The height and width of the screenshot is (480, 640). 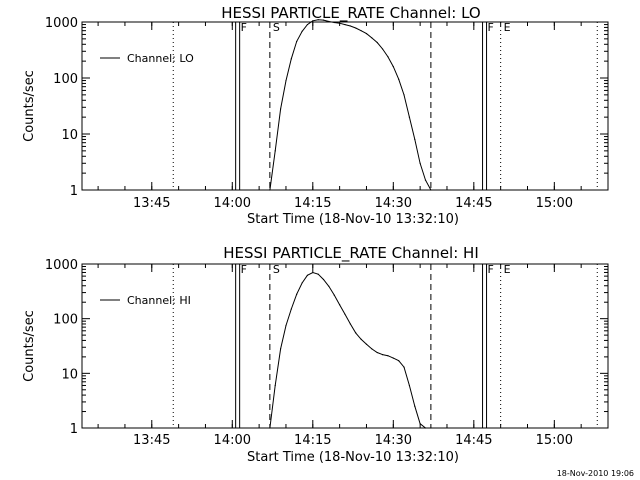 What do you see at coordinates (160, 58) in the screenshot?
I see `legend-label: Channel: LO` at bounding box center [160, 58].